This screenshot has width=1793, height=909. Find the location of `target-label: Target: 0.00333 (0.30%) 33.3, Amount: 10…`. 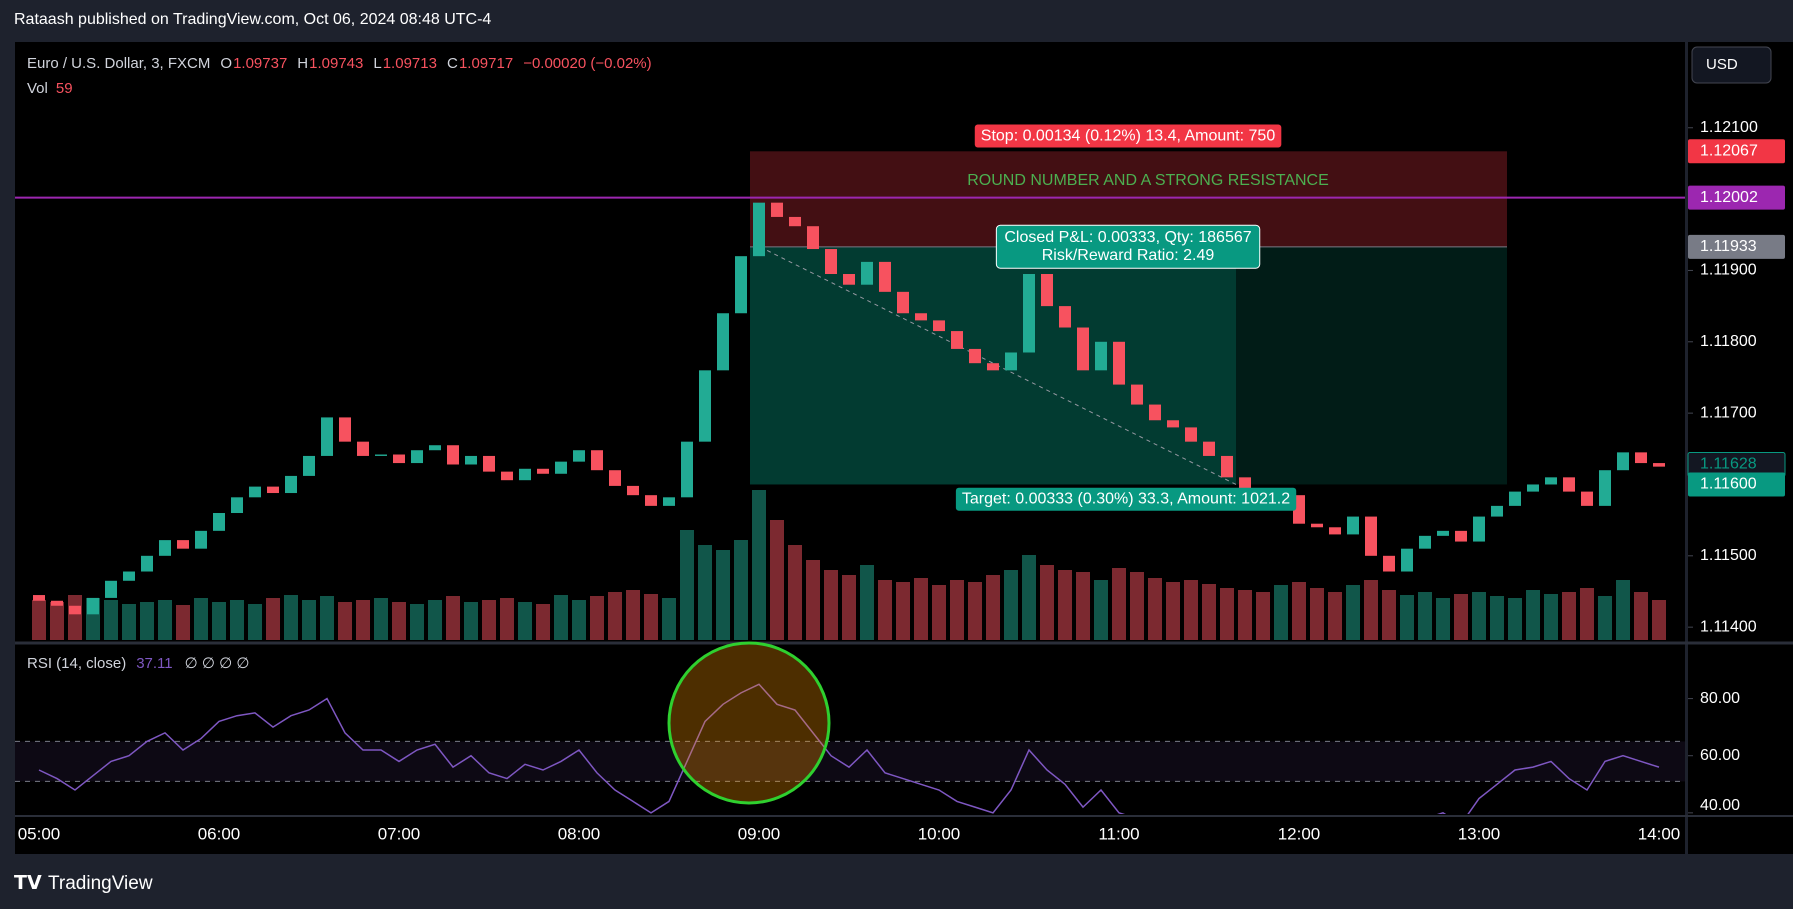

target-label: Target: 0.00333 (0.30%) 33.3, Amount: 10… is located at coordinates (1126, 499).